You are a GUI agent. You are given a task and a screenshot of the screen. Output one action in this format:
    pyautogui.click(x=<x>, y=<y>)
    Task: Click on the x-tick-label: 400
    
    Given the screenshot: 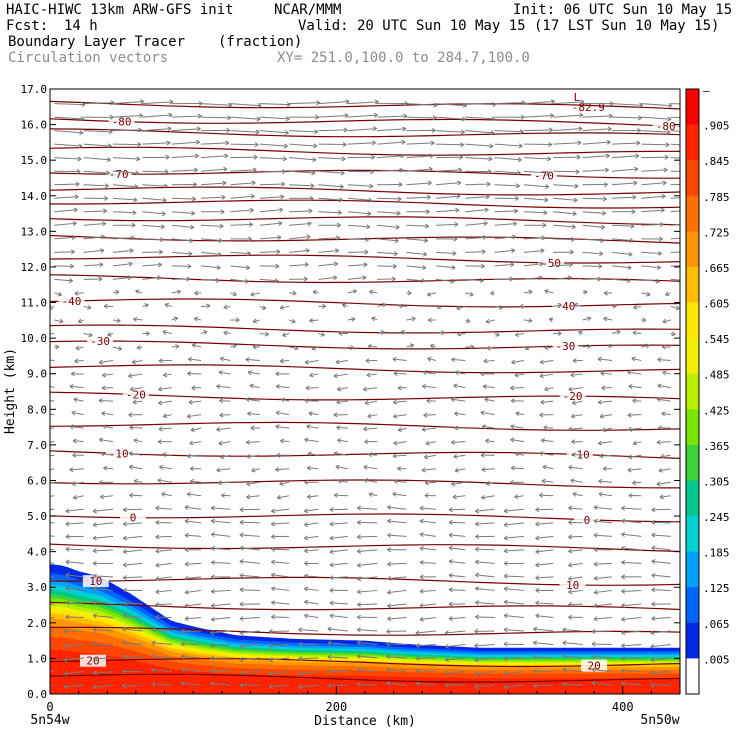 What is the action you would take?
    pyautogui.click(x=623, y=707)
    